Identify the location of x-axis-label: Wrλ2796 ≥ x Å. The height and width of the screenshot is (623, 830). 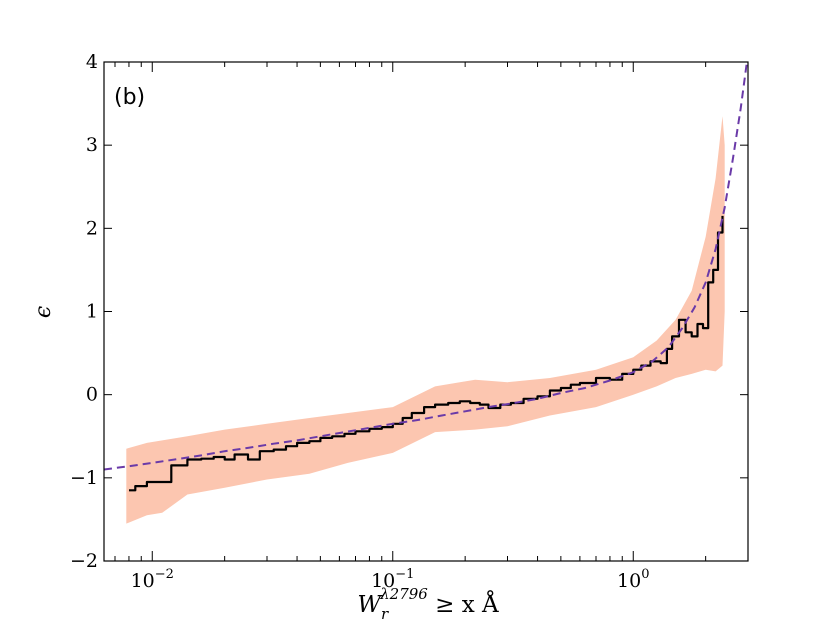
(428, 604).